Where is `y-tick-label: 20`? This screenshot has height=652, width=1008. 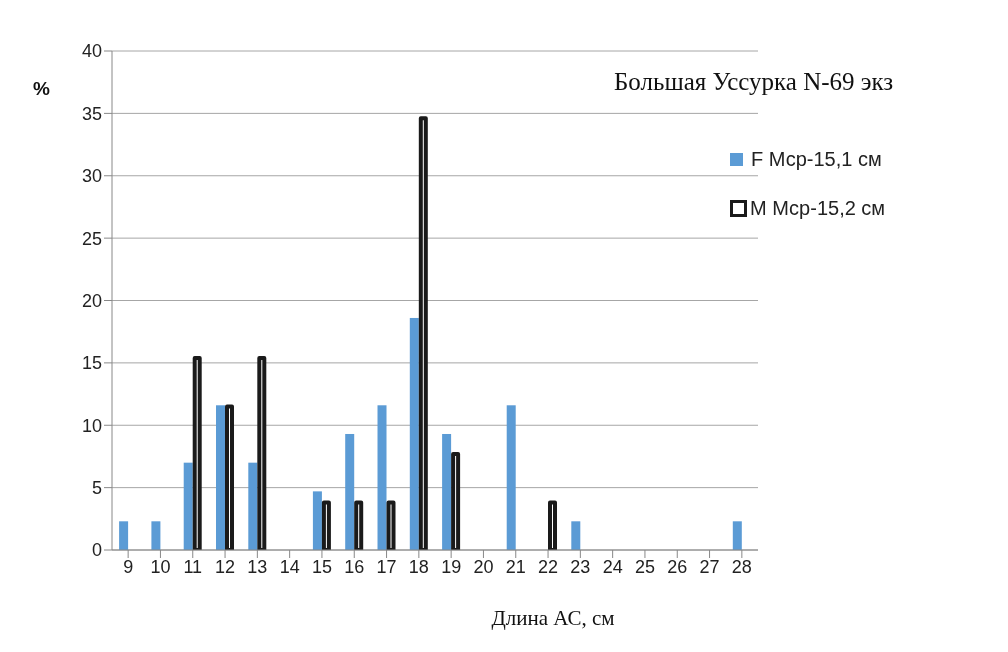 y-tick-label: 20 is located at coordinates (91, 300).